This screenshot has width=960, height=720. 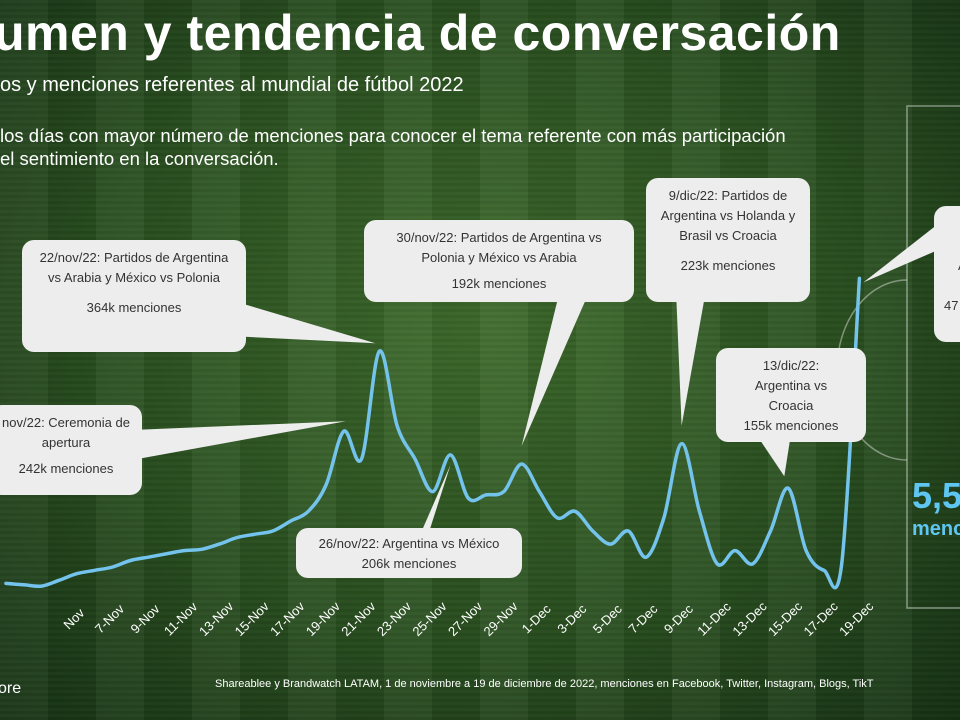 I want to click on callout-count: 47, so click(x=951, y=305).